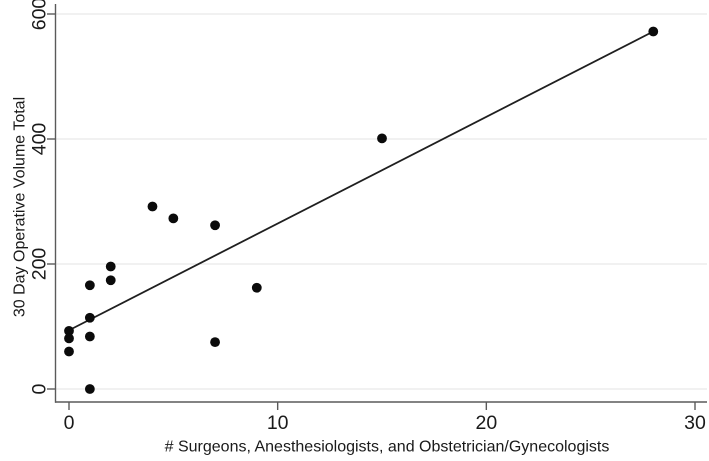 This screenshot has height=461, width=709. What do you see at coordinates (40, 264) in the screenshot?
I see `y-tick-label: 200` at bounding box center [40, 264].